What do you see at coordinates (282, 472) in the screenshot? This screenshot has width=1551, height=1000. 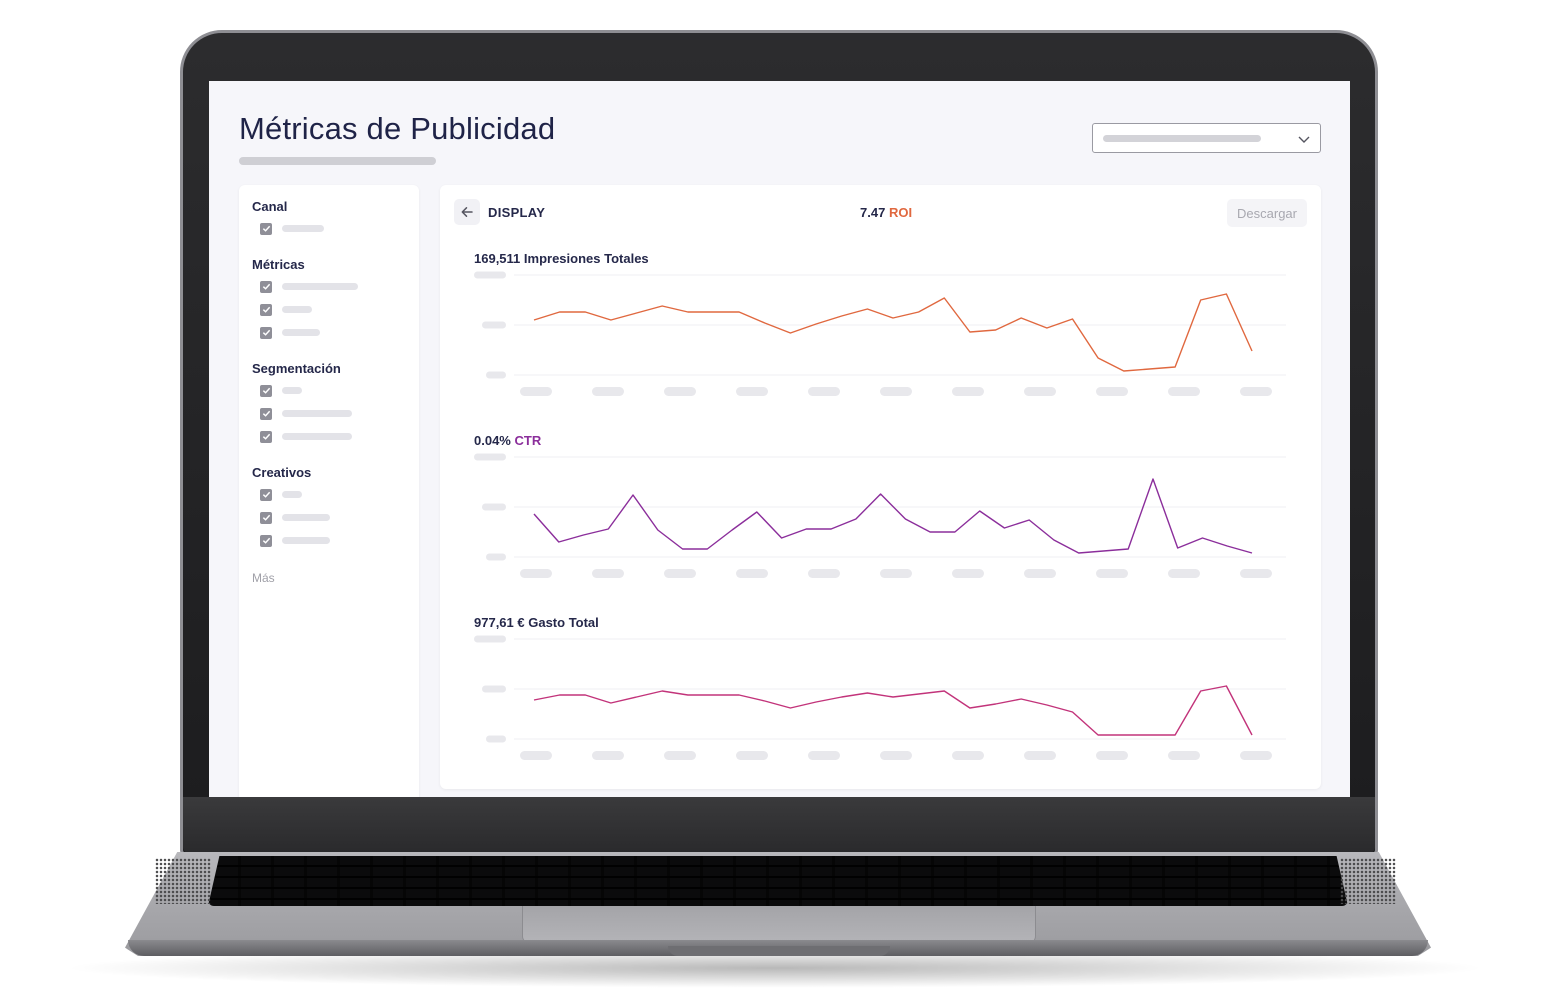 I see `filter-heading: Creativos` at bounding box center [282, 472].